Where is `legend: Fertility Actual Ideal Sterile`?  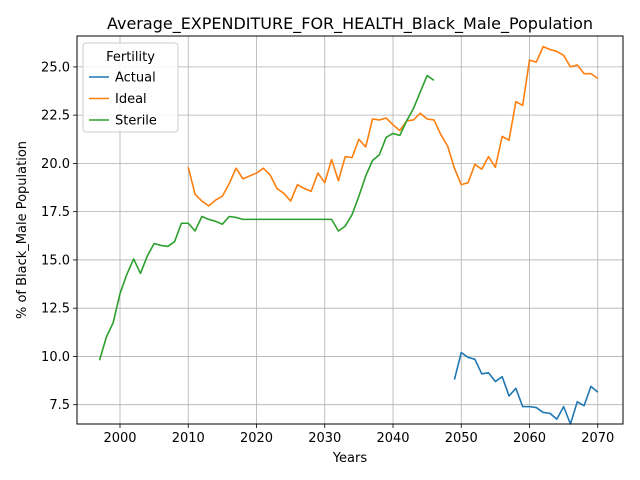 legend: Fertility Actual Ideal Sterile is located at coordinates (130, 87).